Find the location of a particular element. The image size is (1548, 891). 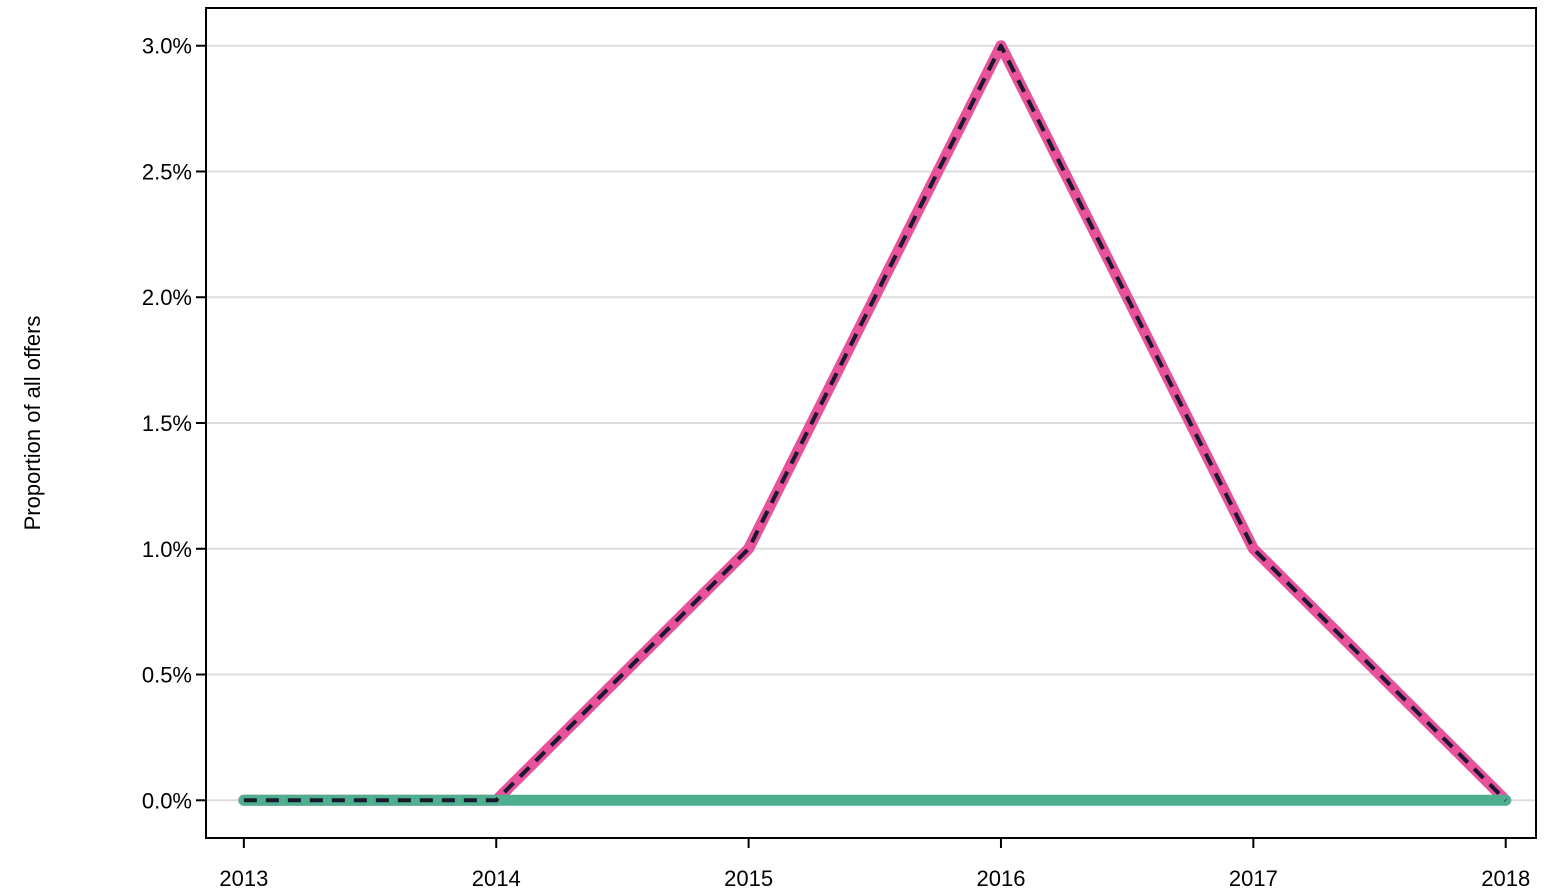

x-tick-label: 2017 is located at coordinates (1253, 878).